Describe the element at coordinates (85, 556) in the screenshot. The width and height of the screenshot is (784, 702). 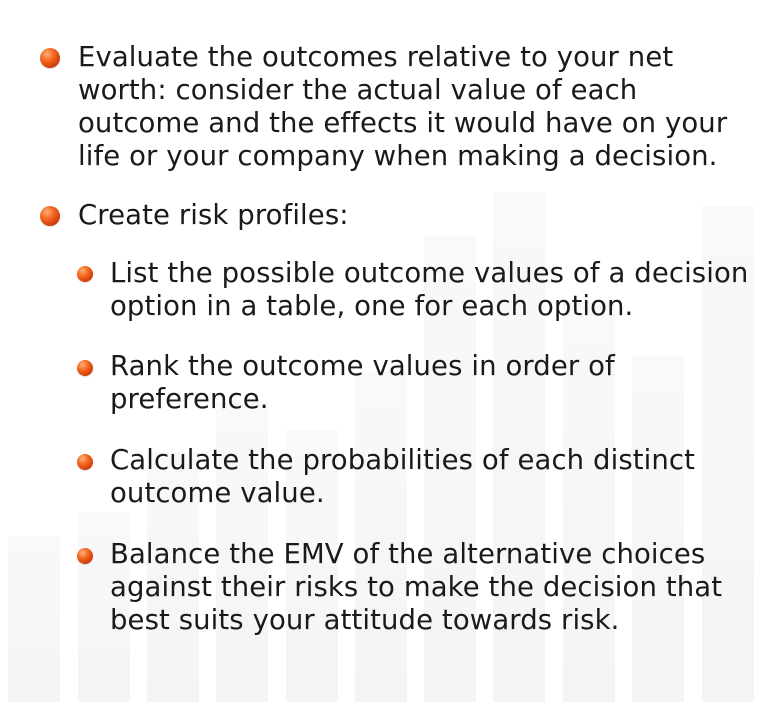
I see `sub-bullet-4-icon` at that location.